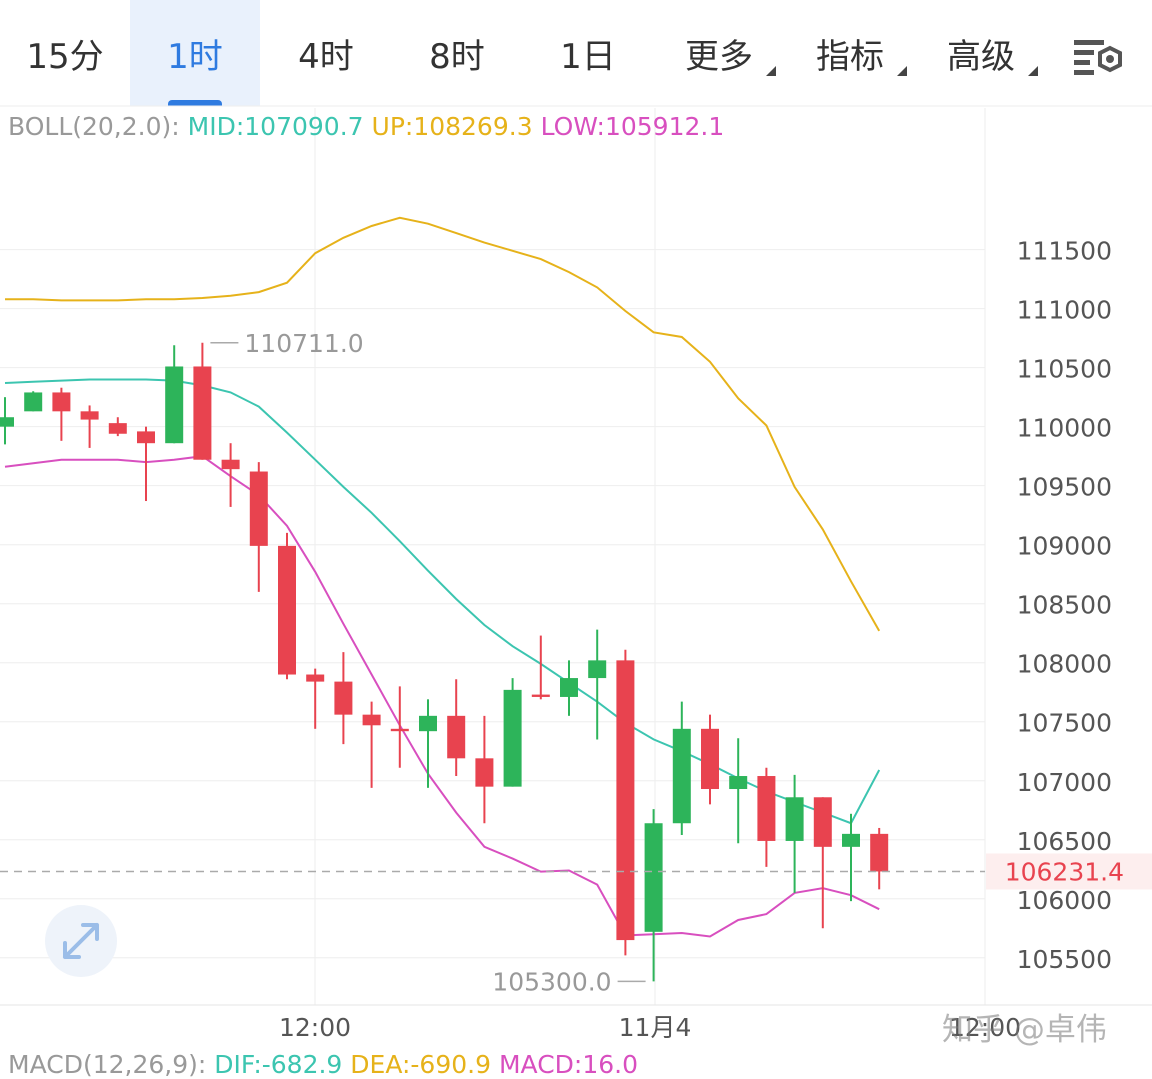 The image size is (1152, 1079). I want to click on expand-arrows-icon, so click(81, 941).